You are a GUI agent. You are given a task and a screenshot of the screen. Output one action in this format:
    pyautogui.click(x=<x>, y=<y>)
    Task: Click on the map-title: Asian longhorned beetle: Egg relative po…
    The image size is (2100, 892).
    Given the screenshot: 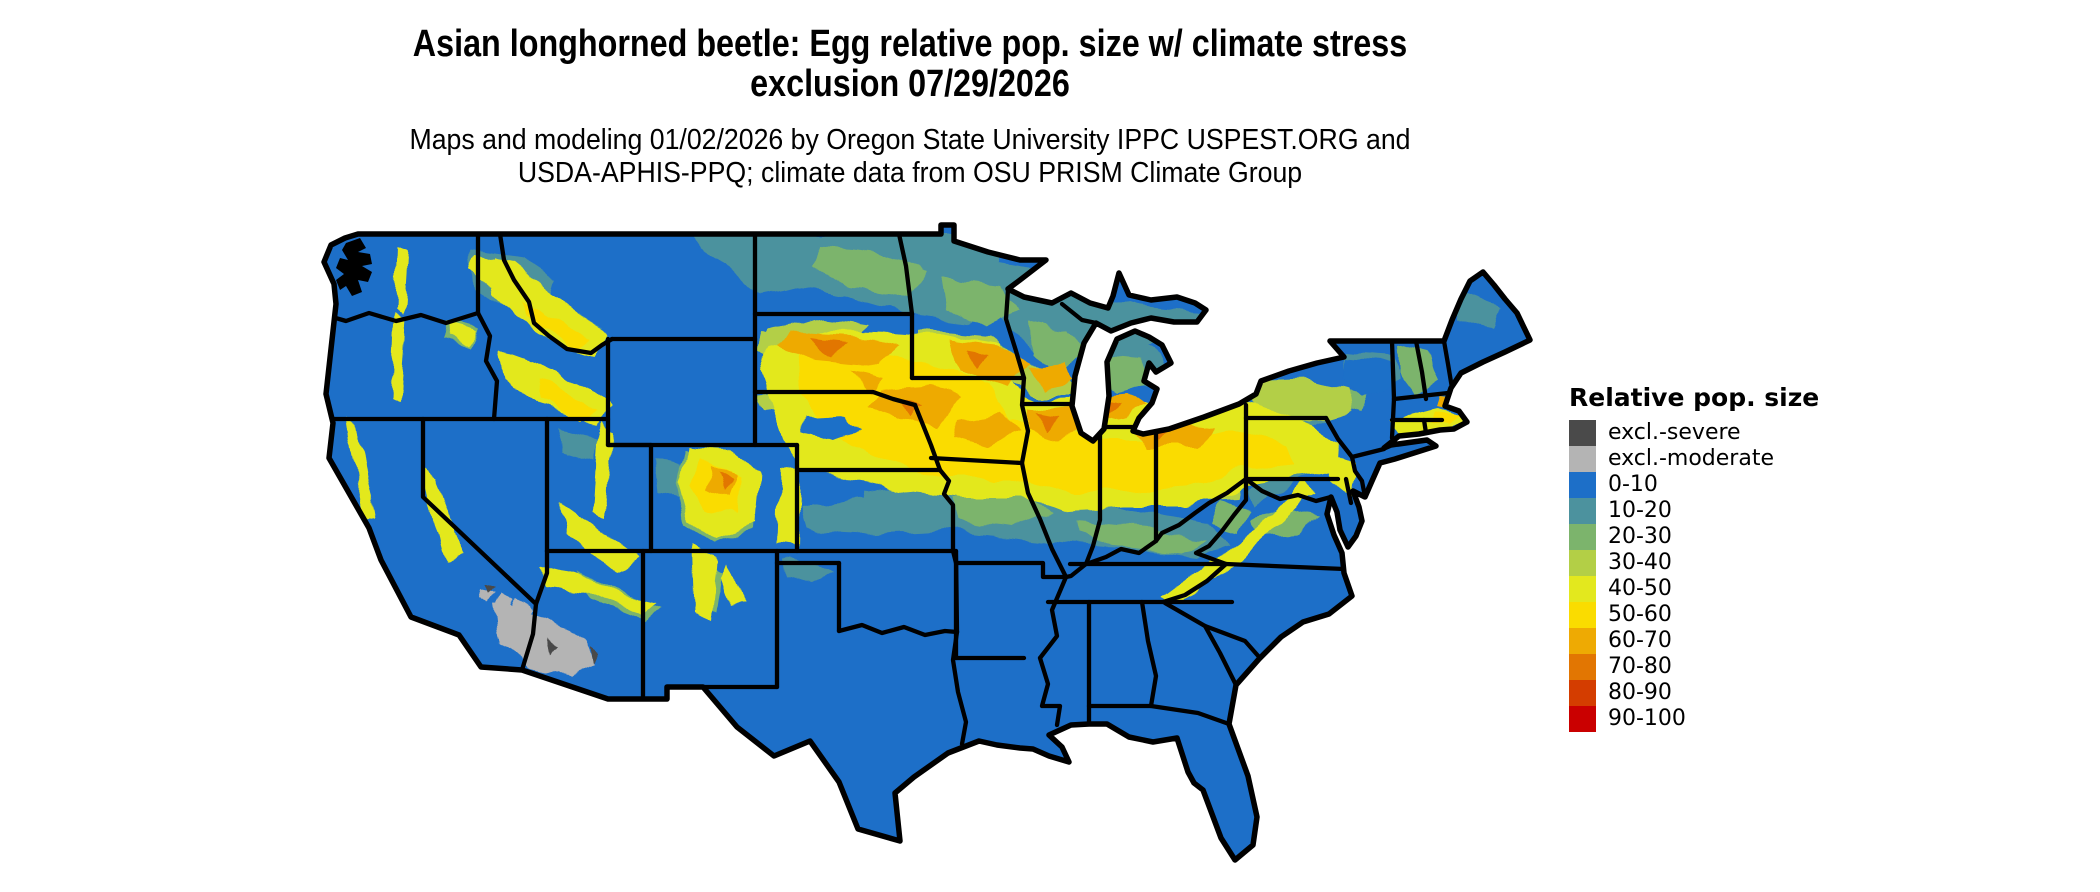 What is the action you would take?
    pyautogui.click(x=910, y=64)
    